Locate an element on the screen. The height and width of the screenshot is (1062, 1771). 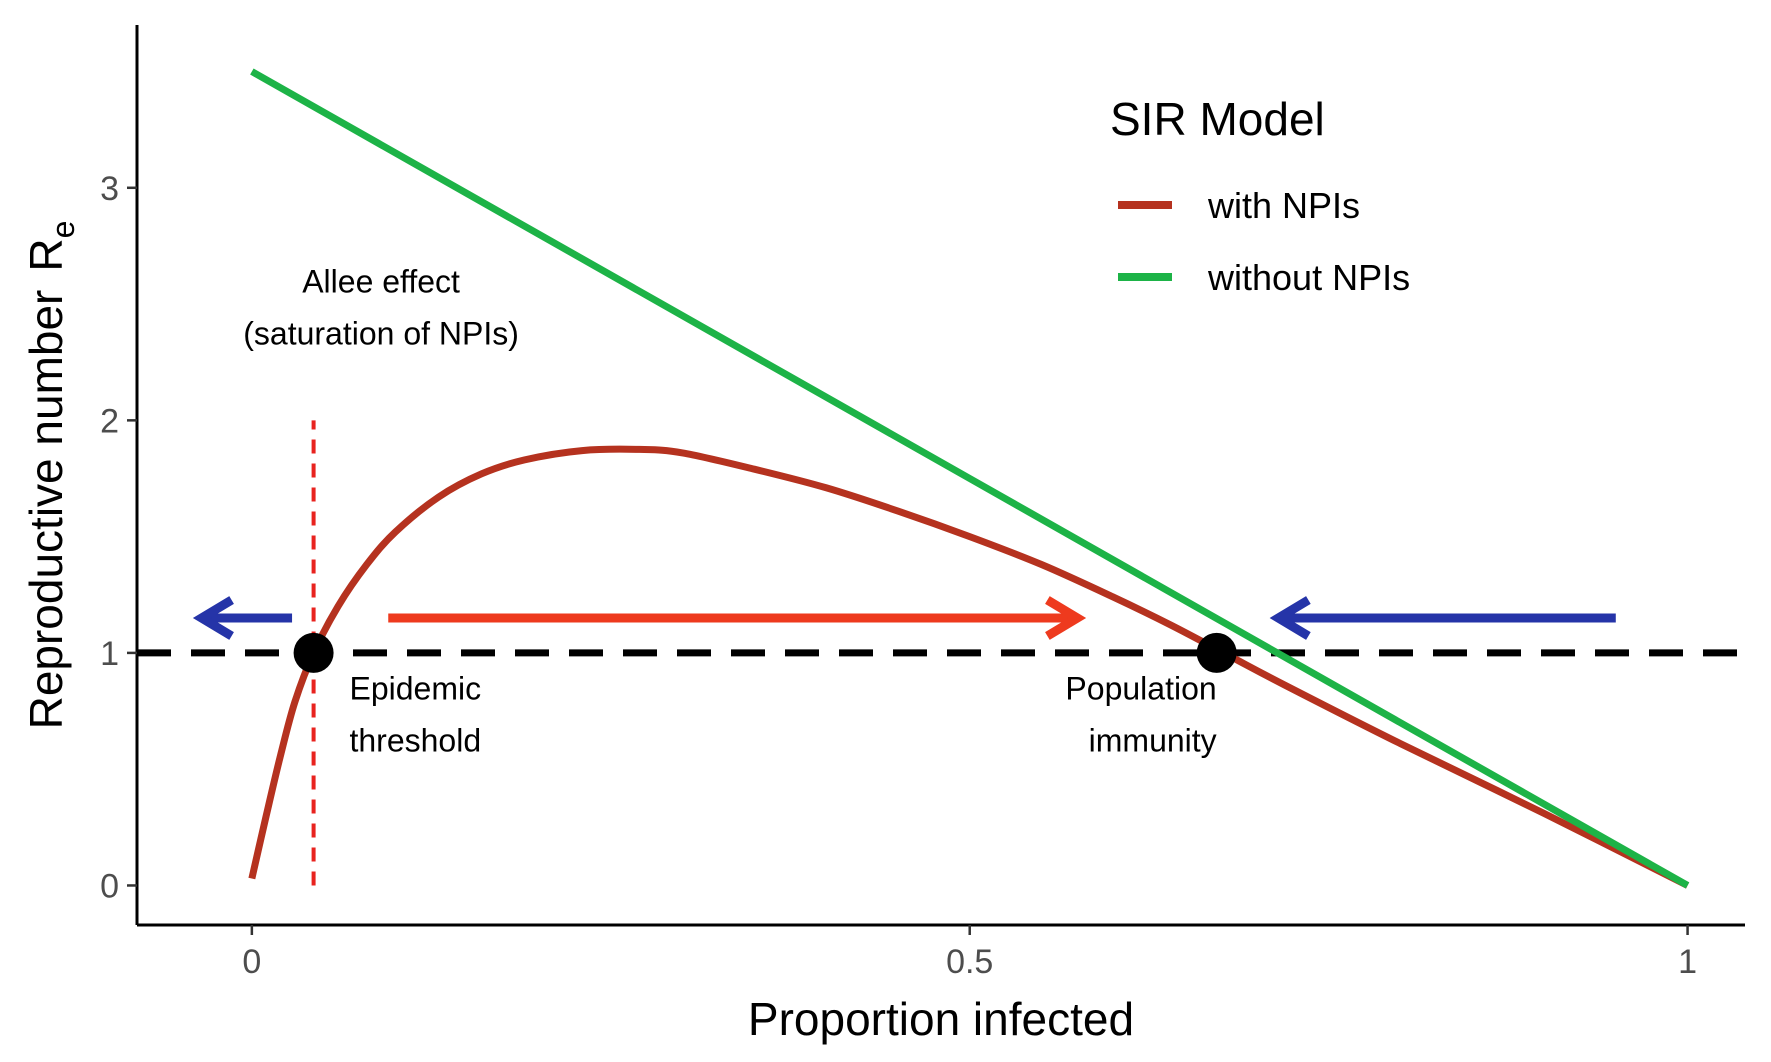
legend-title: SIR Model is located at coordinates (1217, 119).